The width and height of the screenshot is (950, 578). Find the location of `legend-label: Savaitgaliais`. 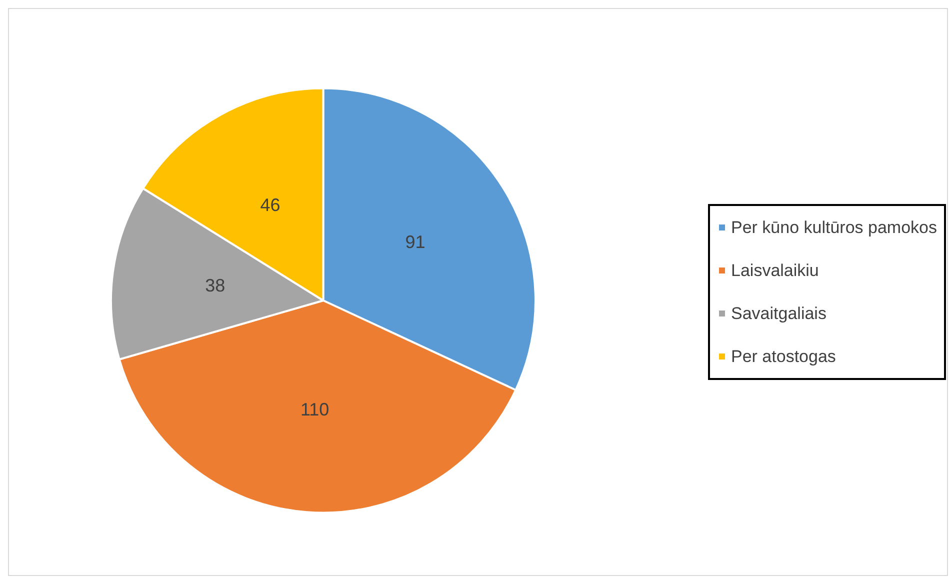

legend-label: Savaitgaliais is located at coordinates (778, 313).